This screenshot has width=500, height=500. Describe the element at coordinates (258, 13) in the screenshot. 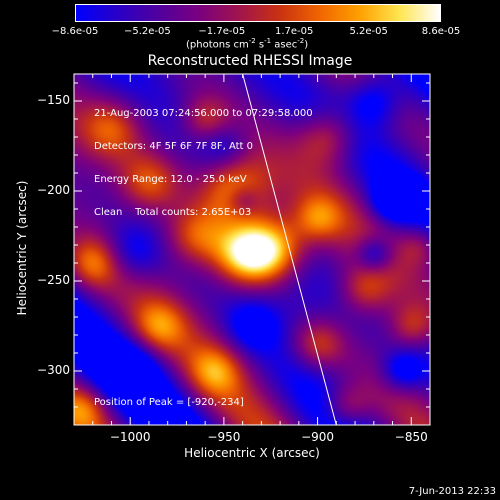

I see `colorbar` at that location.